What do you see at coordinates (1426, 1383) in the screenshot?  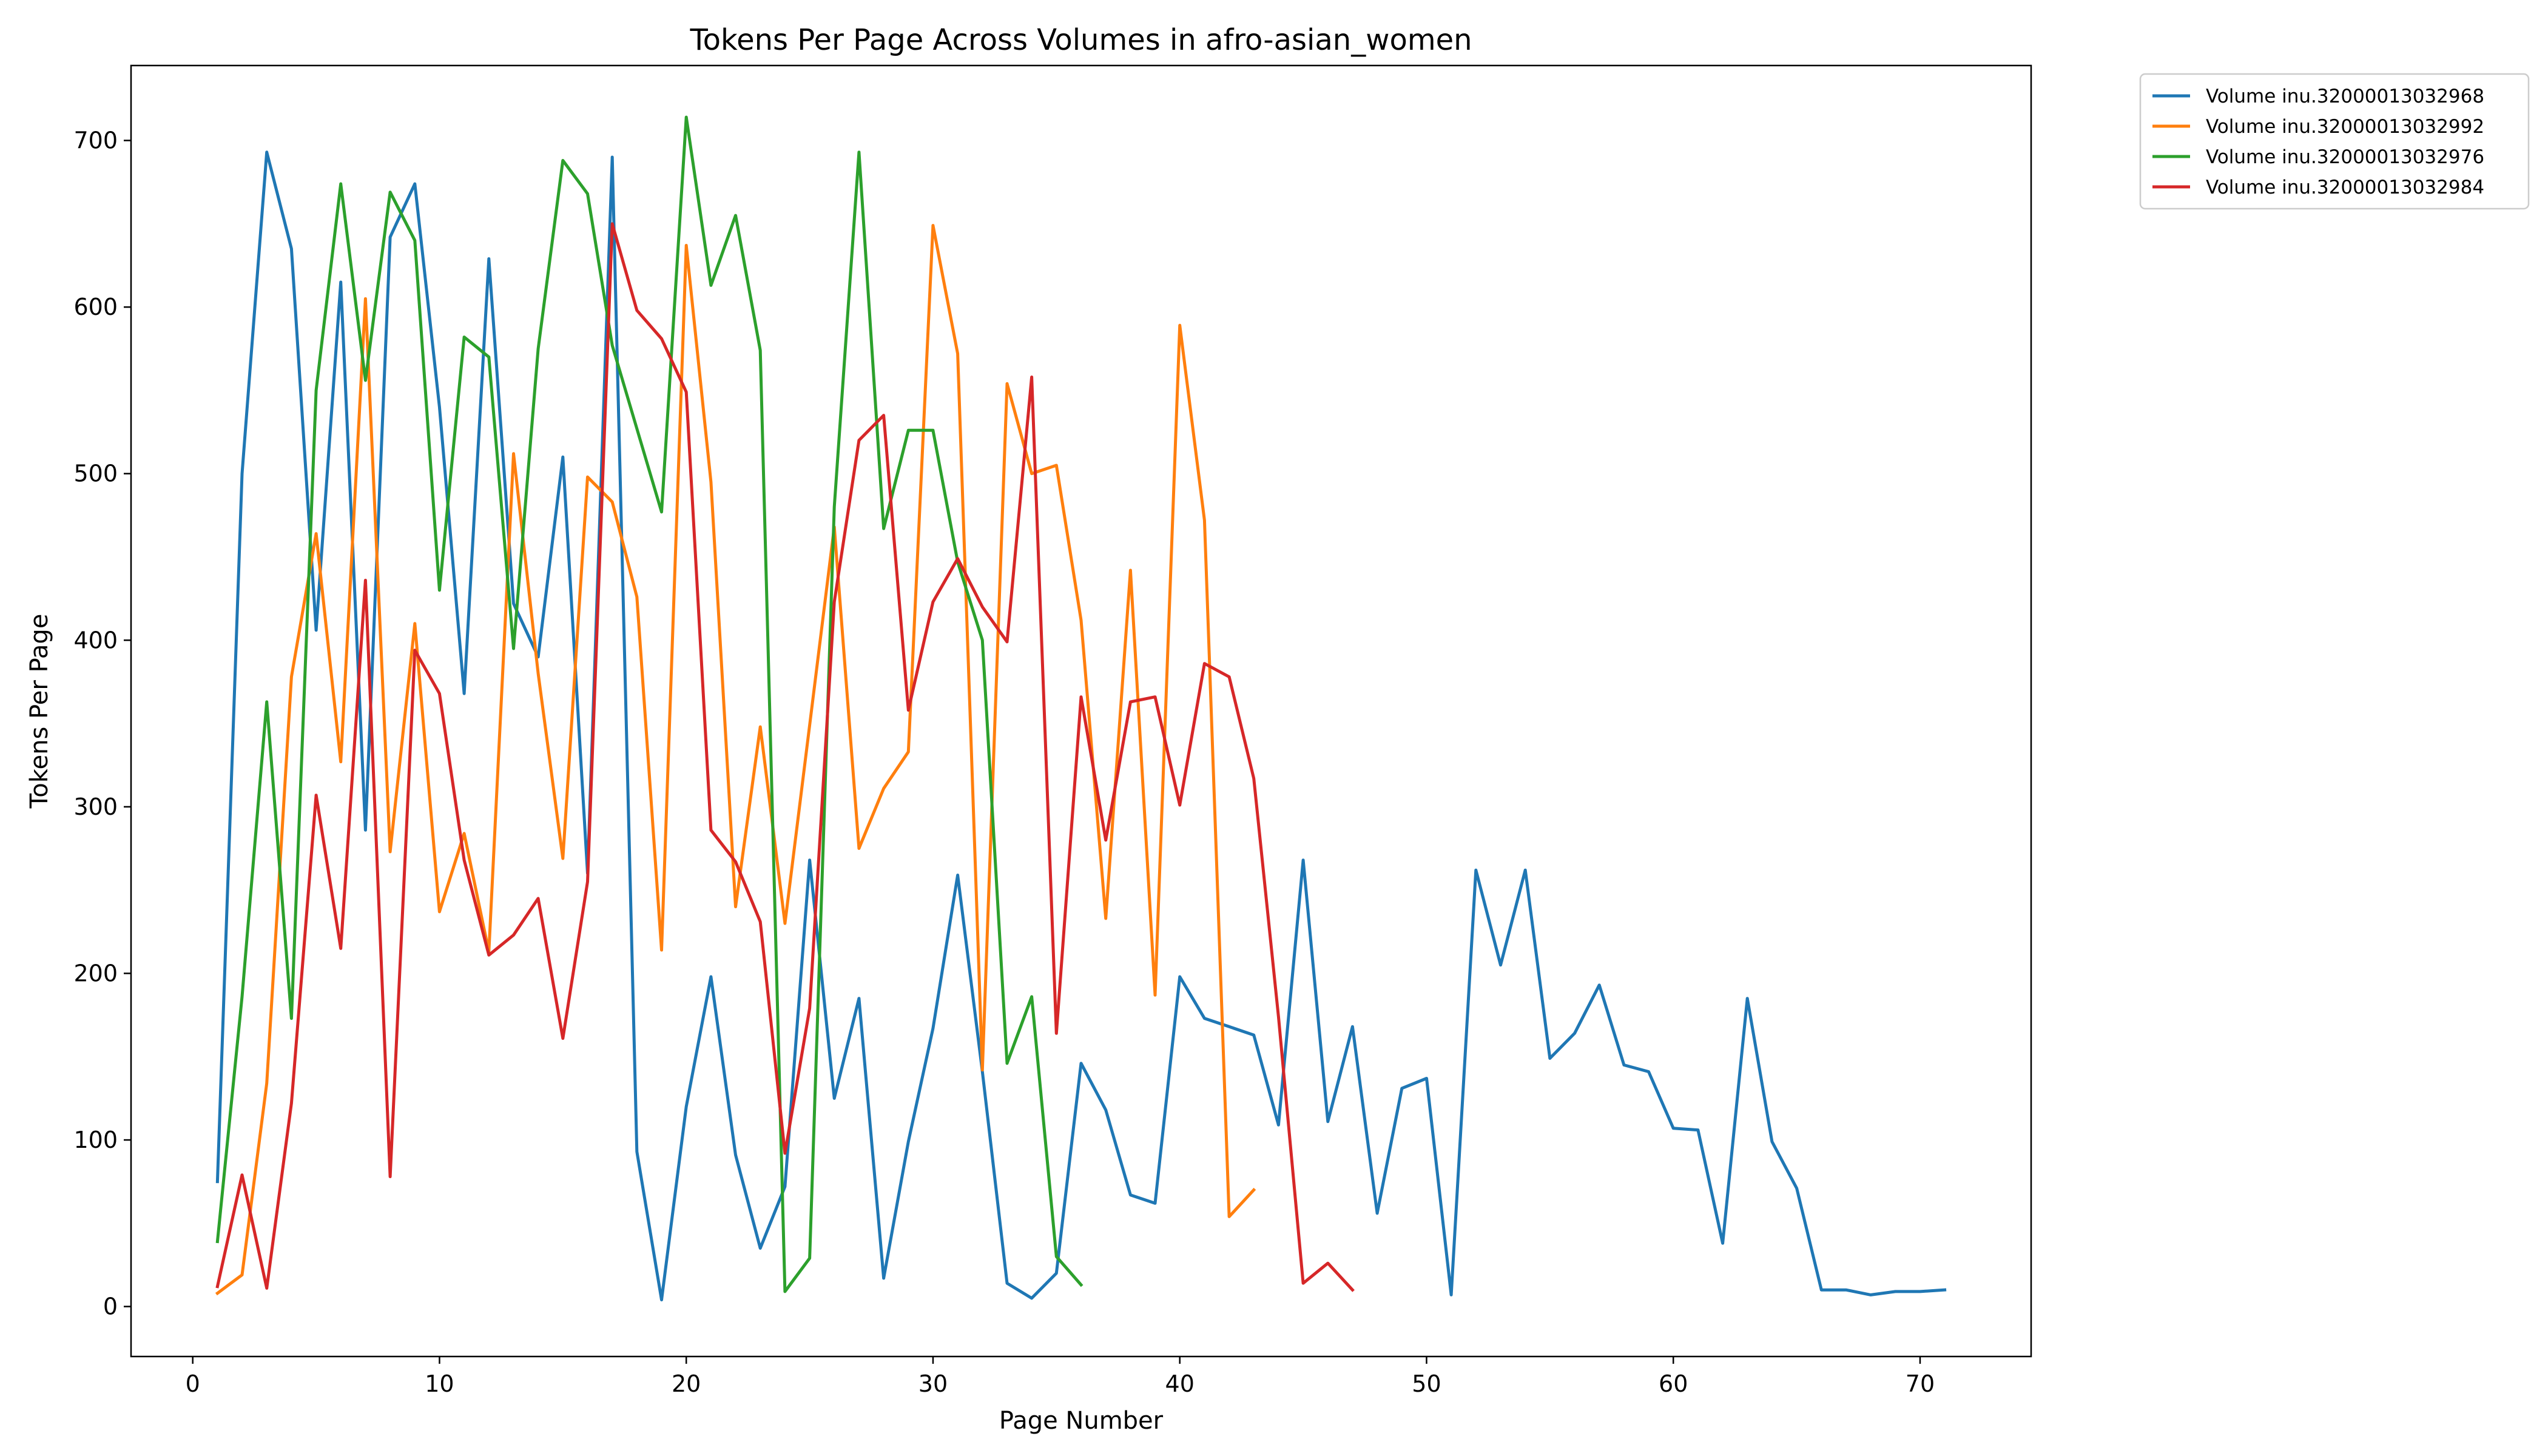 I see `x-tick-label: 50` at bounding box center [1426, 1383].